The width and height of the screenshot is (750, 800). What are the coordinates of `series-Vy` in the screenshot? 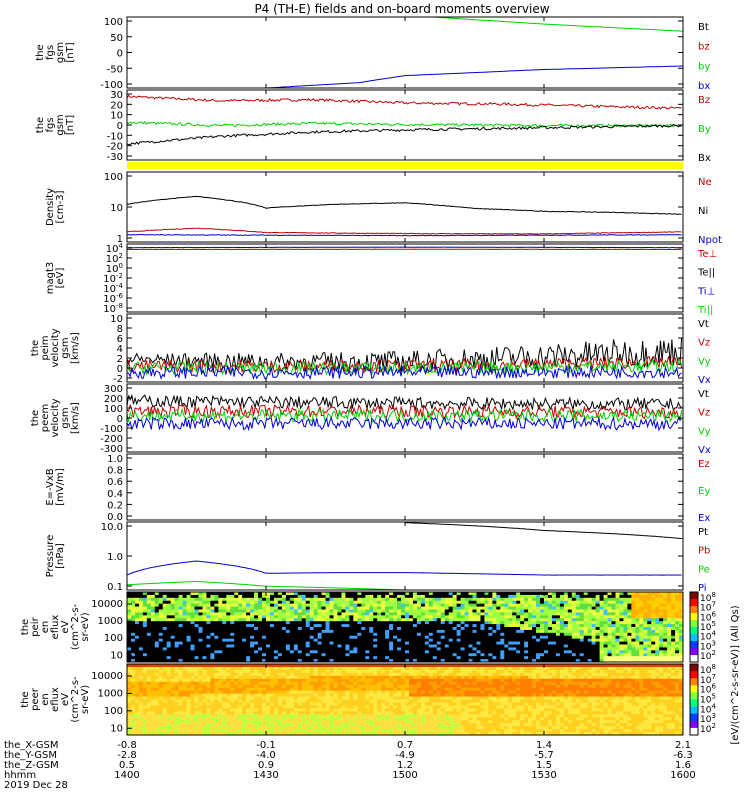 It's located at (404, 415).